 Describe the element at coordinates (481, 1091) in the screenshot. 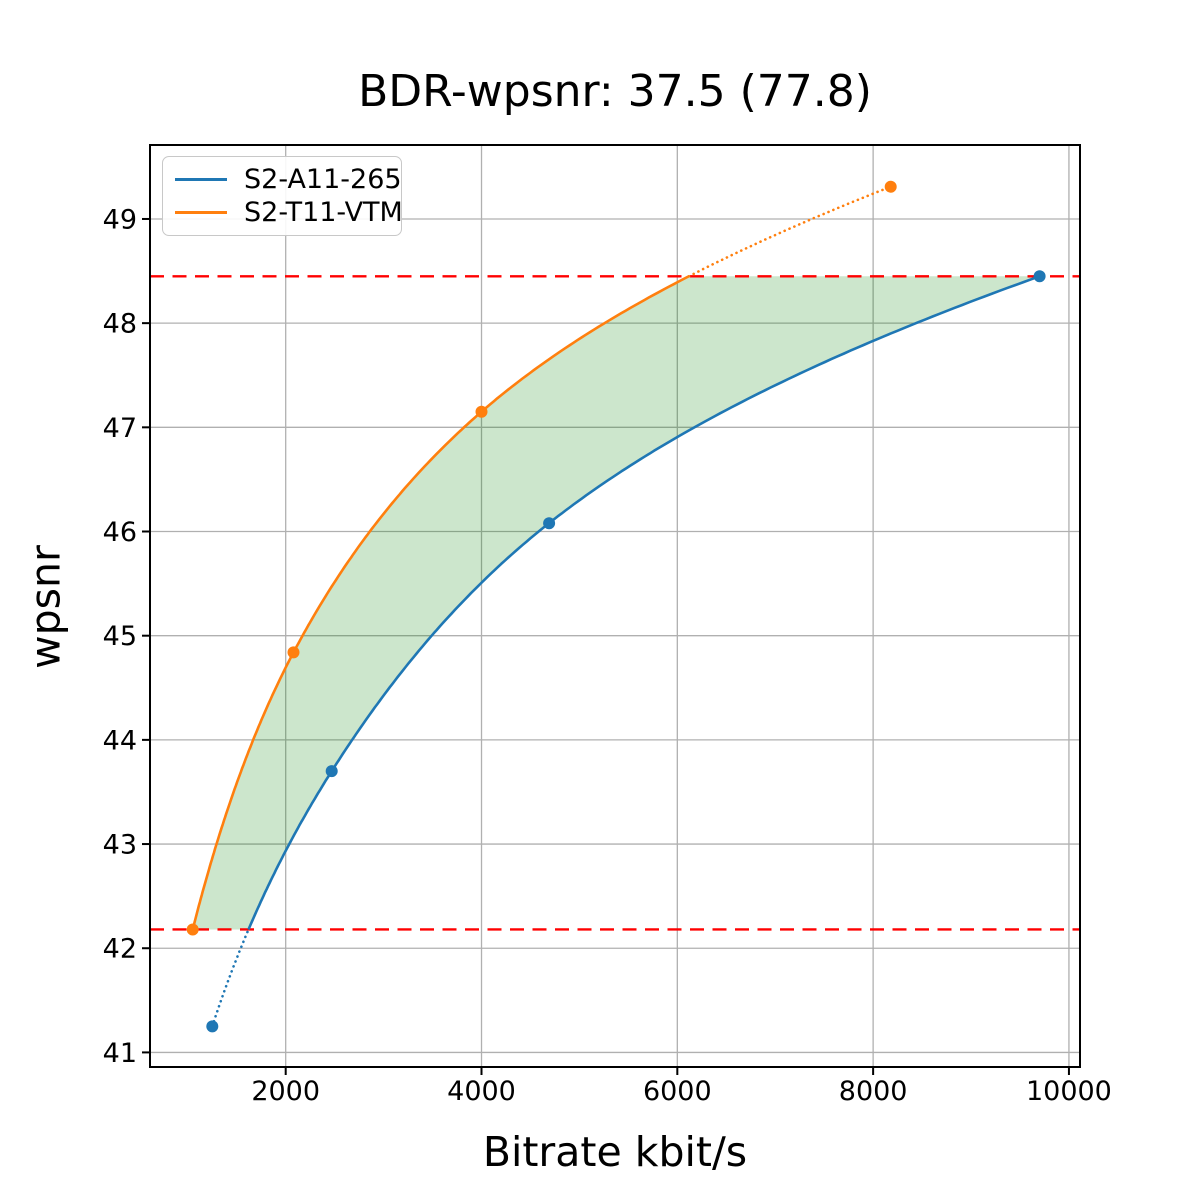

I see `x-tick-label: 4000` at that location.